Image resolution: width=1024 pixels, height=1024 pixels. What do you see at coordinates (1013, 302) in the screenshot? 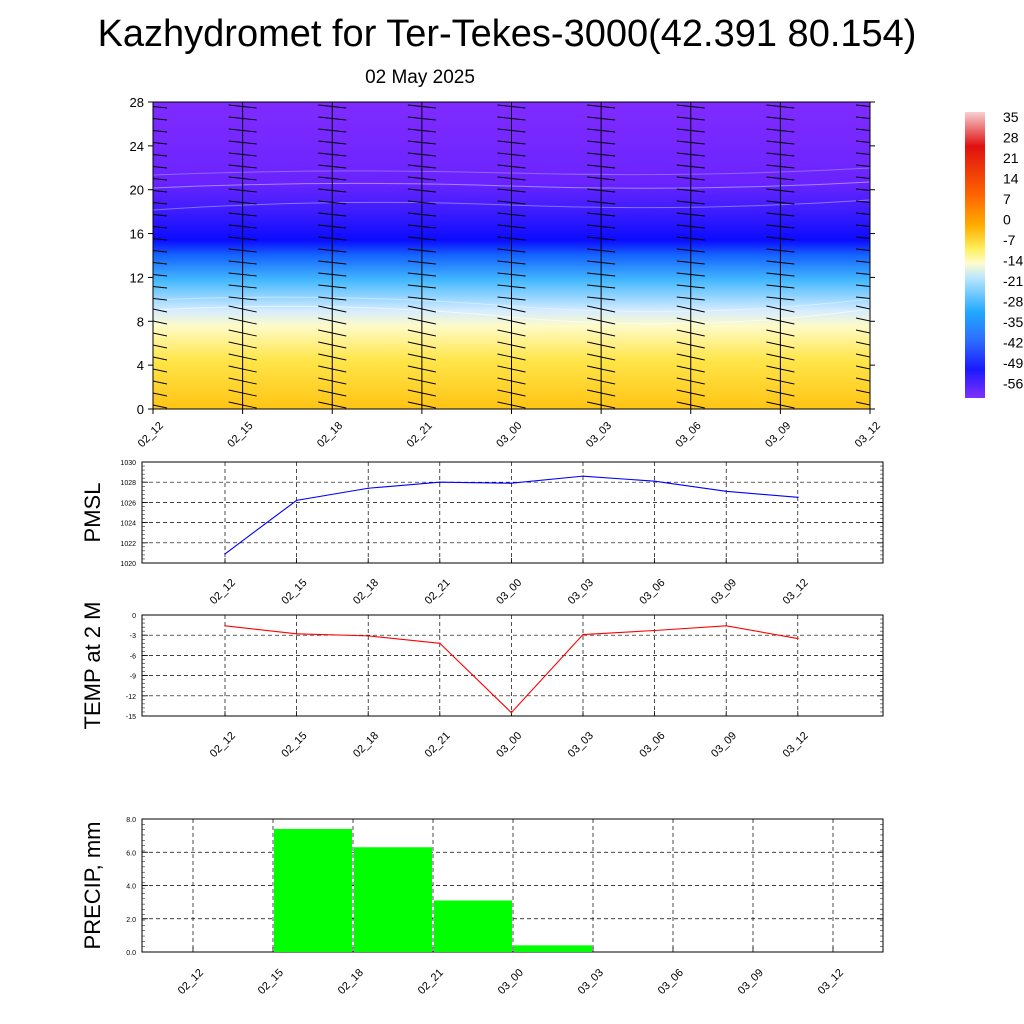
I see `colorbar-label: -28` at bounding box center [1013, 302].